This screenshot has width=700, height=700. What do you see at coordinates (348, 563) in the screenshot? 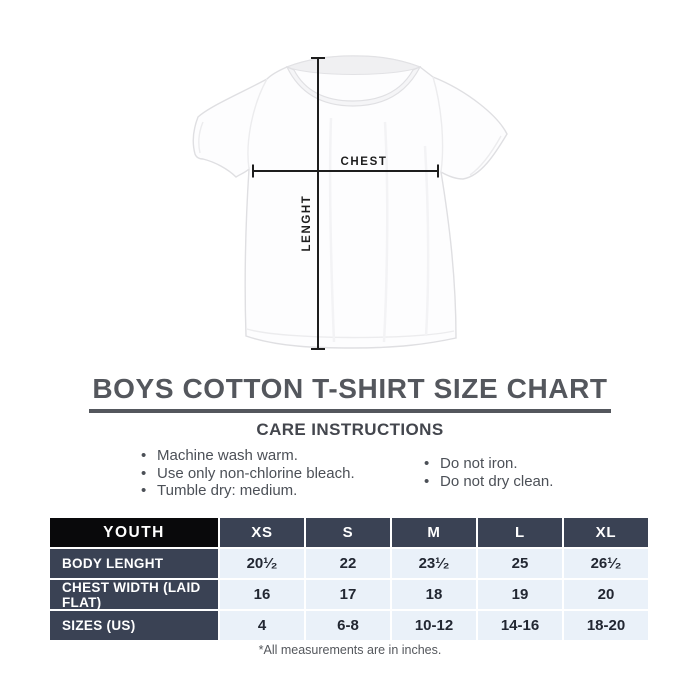
I see `table-cell: 22` at bounding box center [348, 563].